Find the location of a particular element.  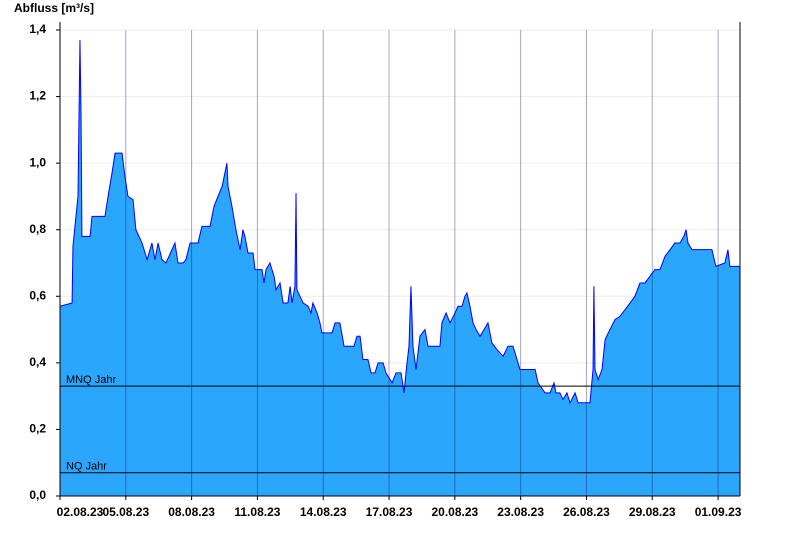

x-tick-label: 26.08.23 is located at coordinates (586, 512).